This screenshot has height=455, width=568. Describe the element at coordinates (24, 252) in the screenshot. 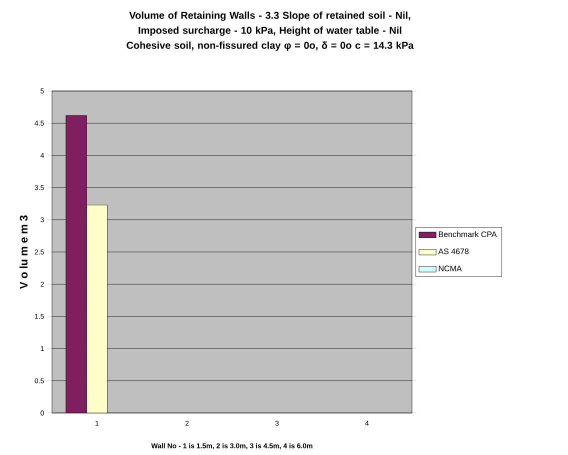

I see `y-axis-title: V o lu m e m 3` at that location.